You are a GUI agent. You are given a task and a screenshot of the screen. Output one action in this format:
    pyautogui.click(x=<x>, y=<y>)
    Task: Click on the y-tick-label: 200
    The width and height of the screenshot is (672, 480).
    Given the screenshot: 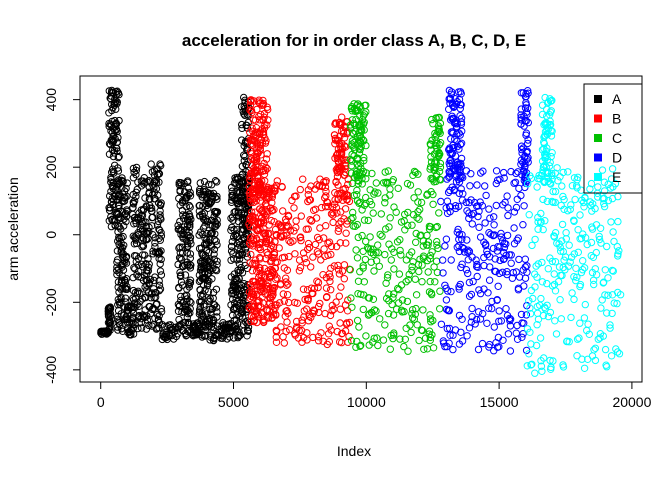 What is the action you would take?
    pyautogui.click(x=51, y=167)
    